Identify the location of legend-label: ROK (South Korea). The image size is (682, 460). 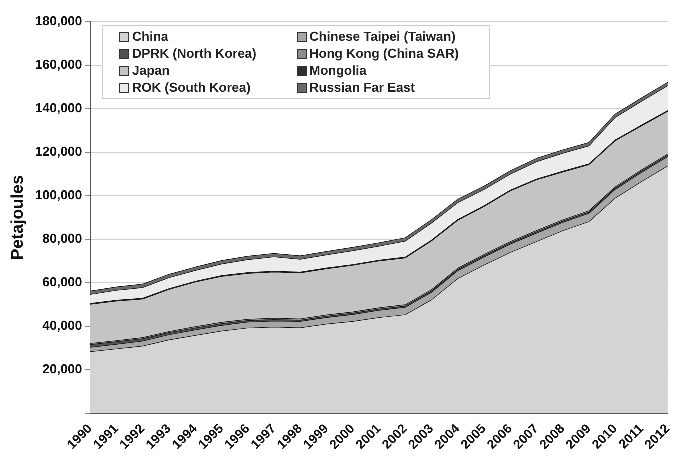
(191, 87).